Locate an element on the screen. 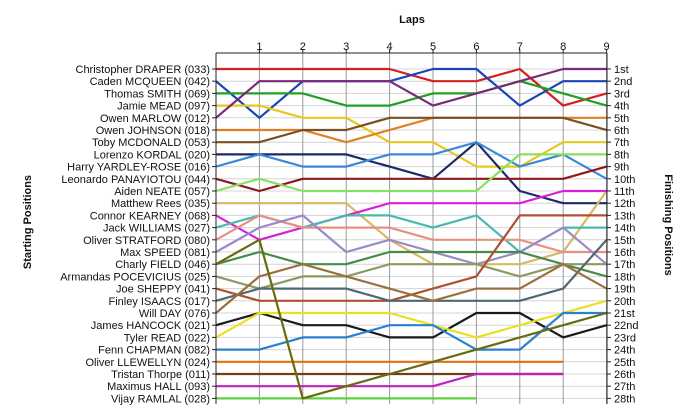 This screenshot has width=700, height=420. start-label: Armandas POCEVICIUS (025) is located at coordinates (135, 277).